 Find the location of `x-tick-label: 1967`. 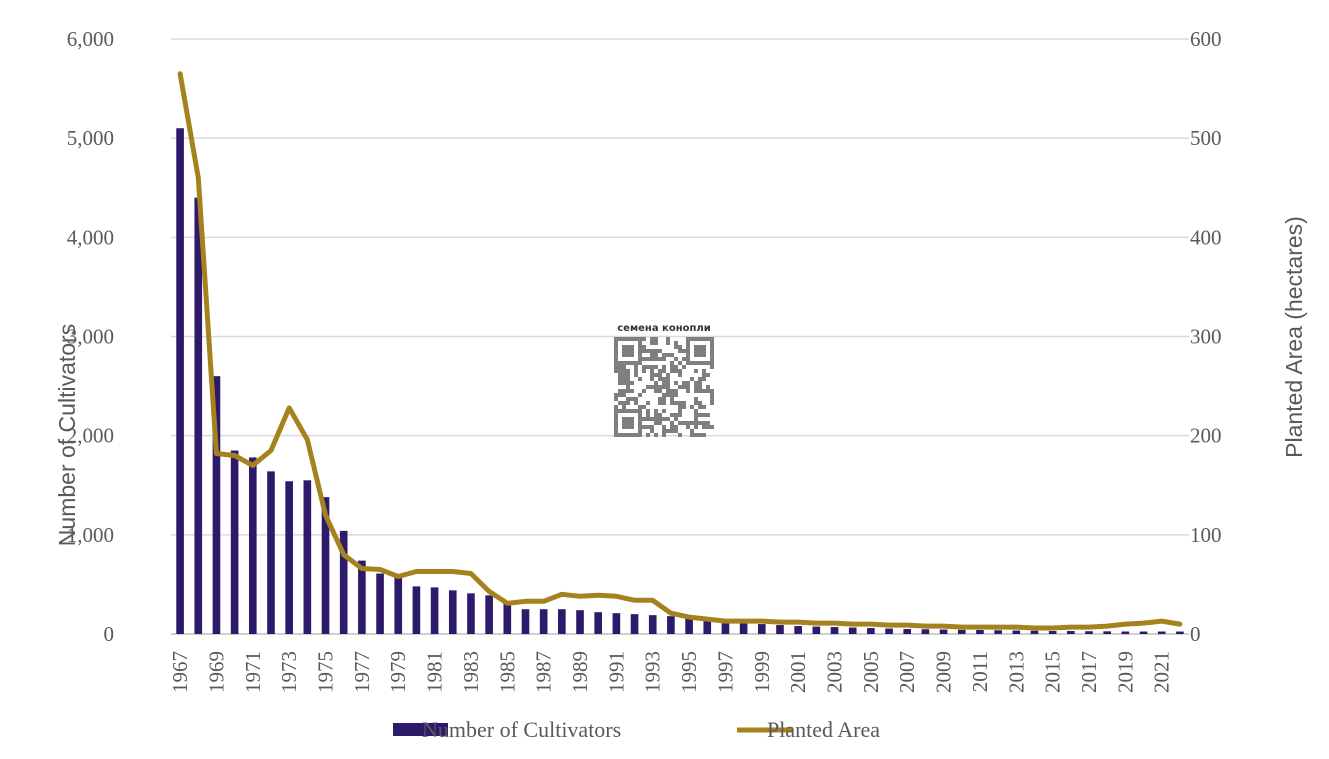

x-tick-label: 1967 is located at coordinates (180, 672).